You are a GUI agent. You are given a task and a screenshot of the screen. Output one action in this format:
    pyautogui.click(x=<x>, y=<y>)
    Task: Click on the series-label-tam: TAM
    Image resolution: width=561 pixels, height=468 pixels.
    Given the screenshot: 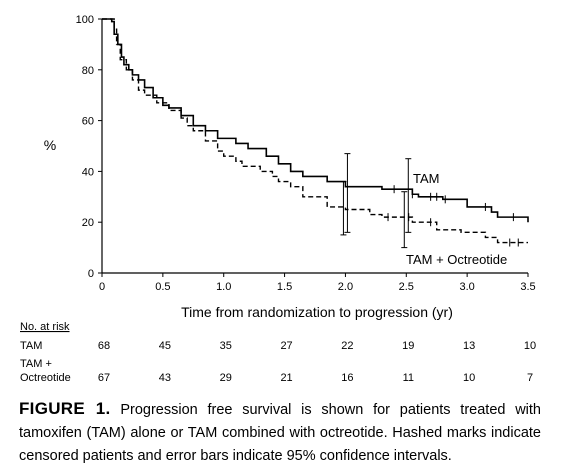 What is the action you would take?
    pyautogui.click(x=426, y=178)
    